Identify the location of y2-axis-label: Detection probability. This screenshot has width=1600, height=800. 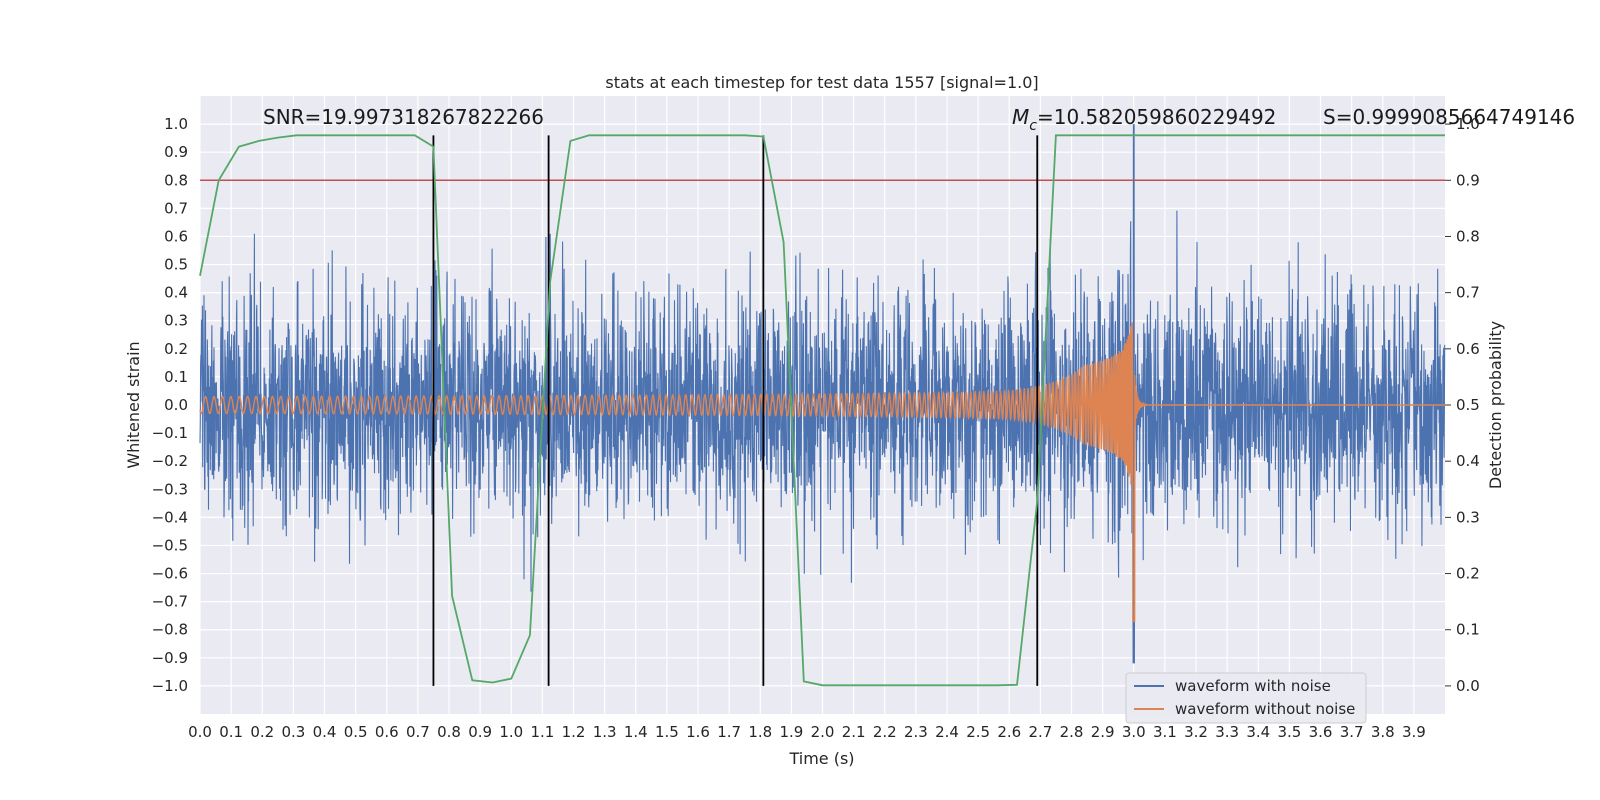
(1495, 405).